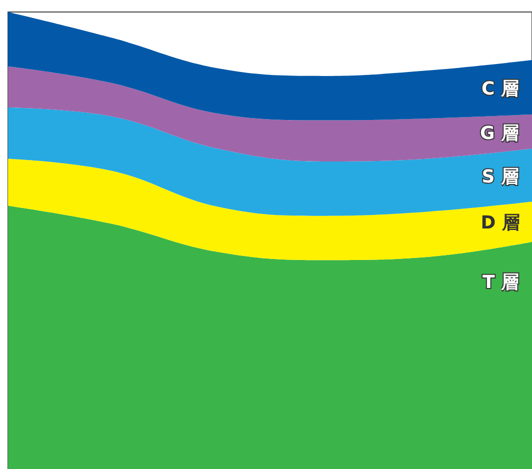 Image resolution: width=532 pixels, height=469 pixels. What do you see at coordinates (501, 89) in the screenshot?
I see `series-label: C 層` at bounding box center [501, 89].